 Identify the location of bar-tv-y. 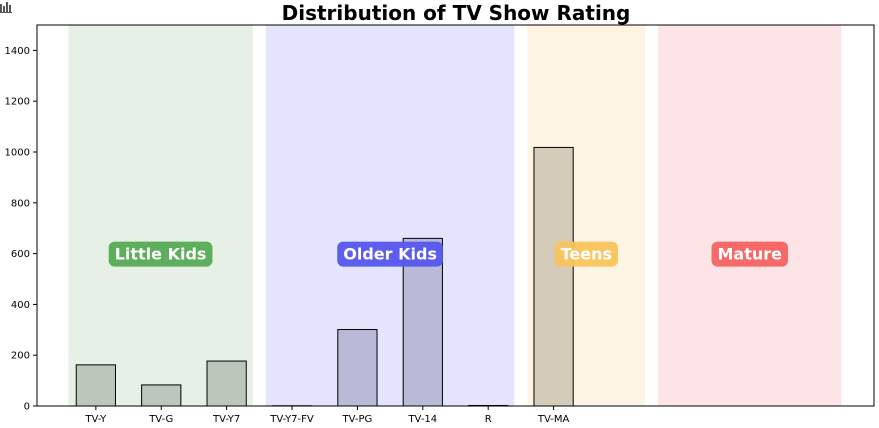
(95, 385).